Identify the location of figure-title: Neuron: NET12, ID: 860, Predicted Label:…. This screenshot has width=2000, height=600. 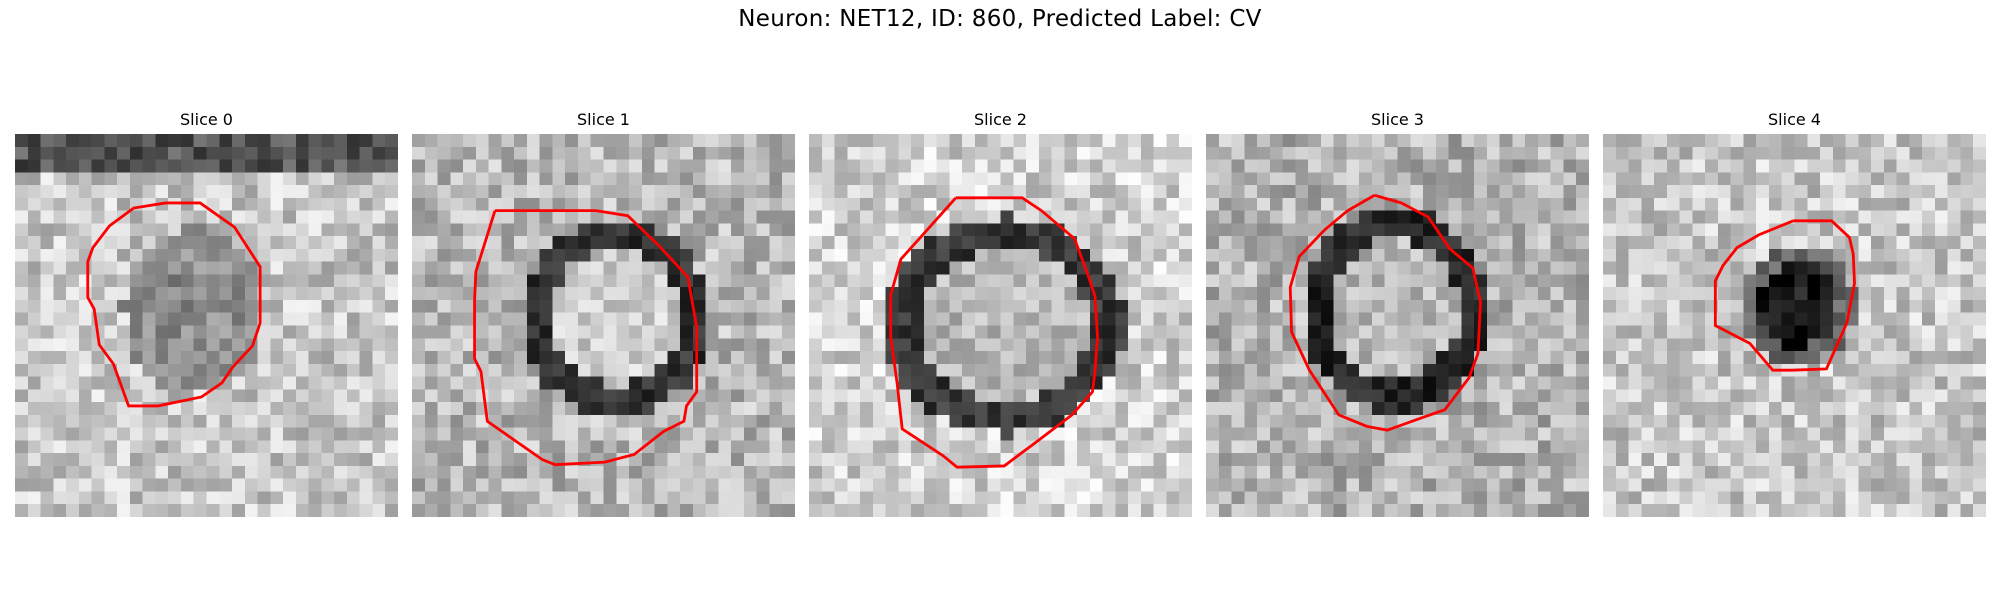
(1000, 19).